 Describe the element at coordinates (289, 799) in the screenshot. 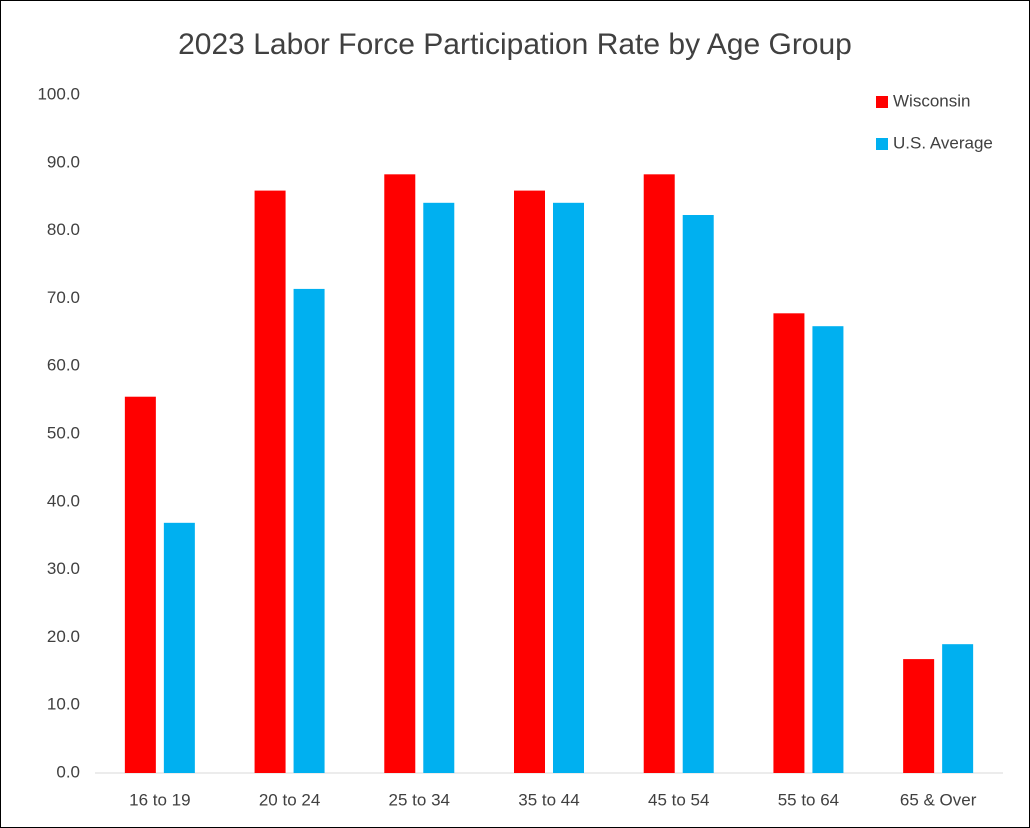

I see `x-tick-label: 20 to 24` at that location.